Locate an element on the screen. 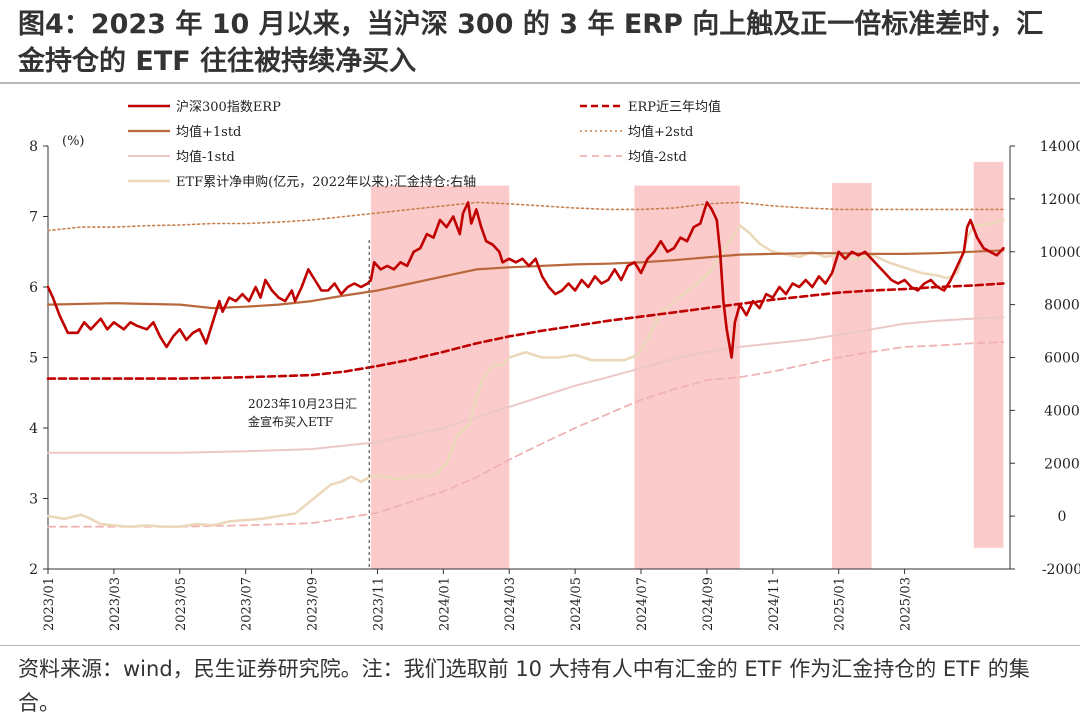  annotation-text: 2023年10月23日汇 is located at coordinates (302, 404).